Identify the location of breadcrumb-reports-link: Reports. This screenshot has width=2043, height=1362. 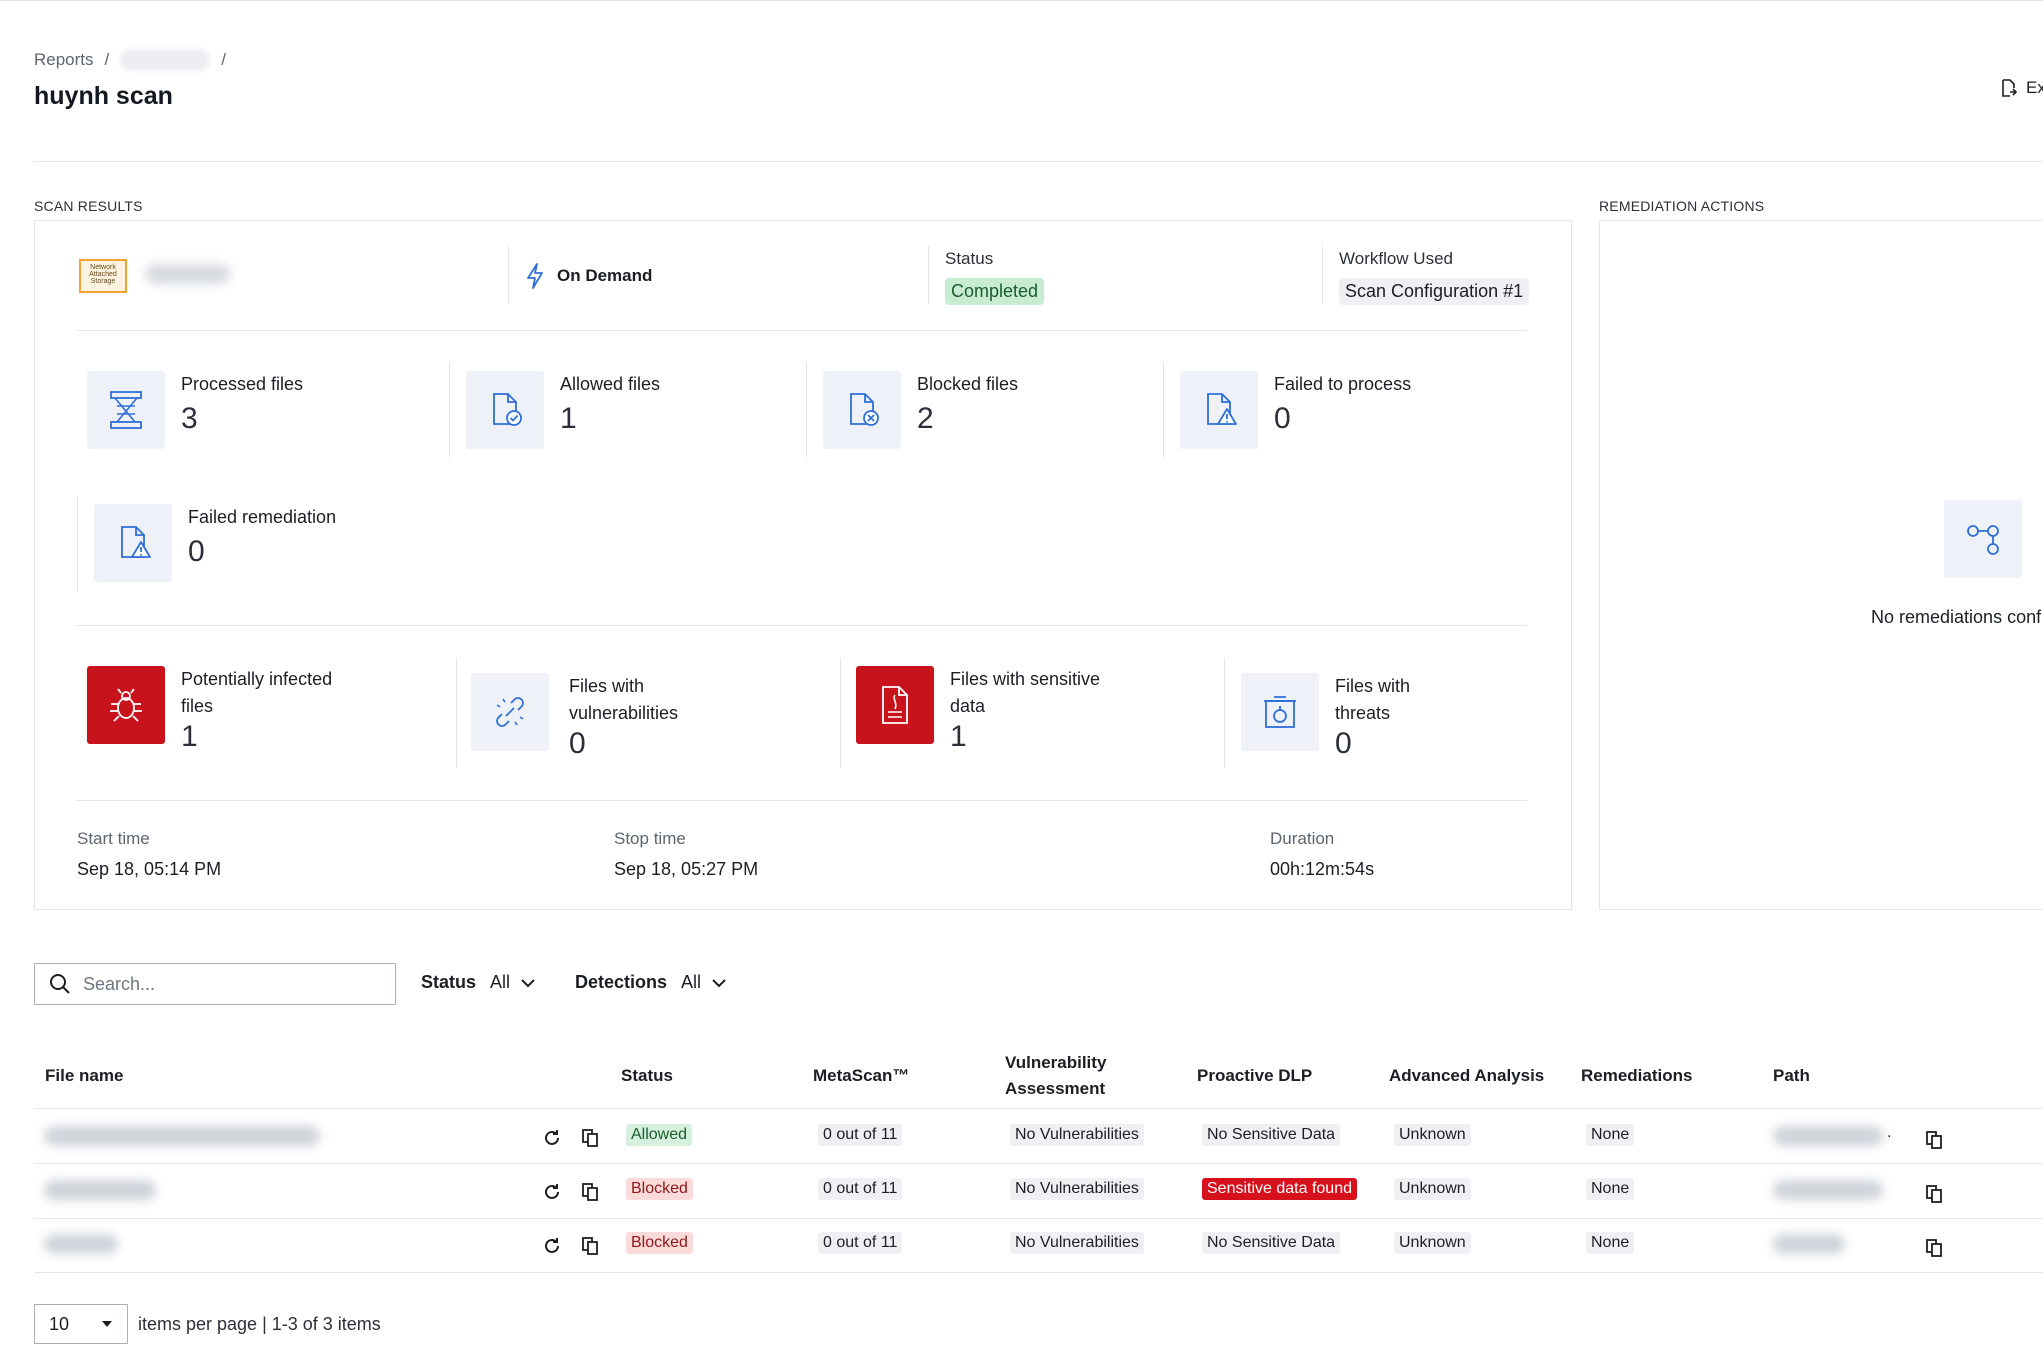
(64, 59).